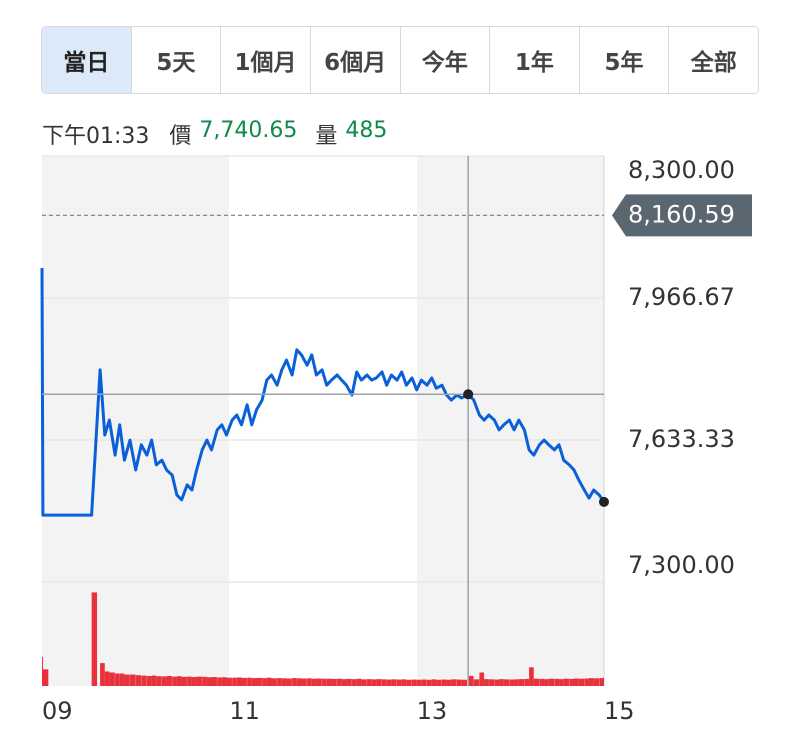 This screenshot has height=745, width=800. What do you see at coordinates (96, 136) in the screenshot?
I see `cursor-time: 下午01:33` at bounding box center [96, 136].